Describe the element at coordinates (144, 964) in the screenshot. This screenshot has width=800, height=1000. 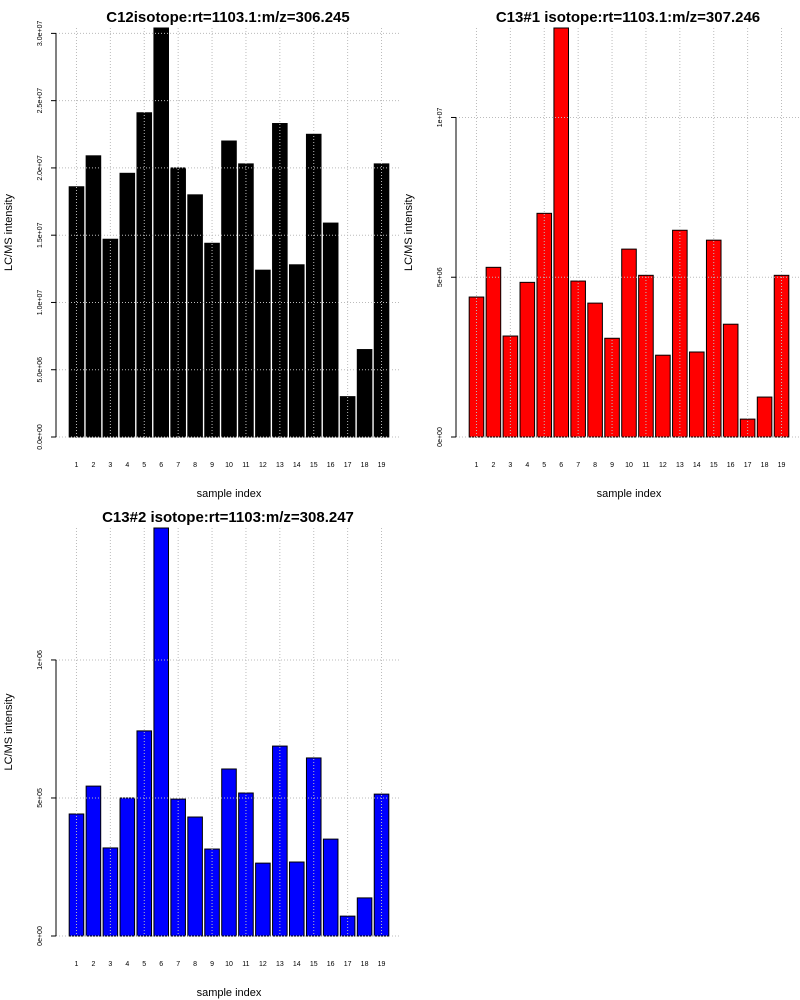
I see `x-tick-label: 5` at that location.